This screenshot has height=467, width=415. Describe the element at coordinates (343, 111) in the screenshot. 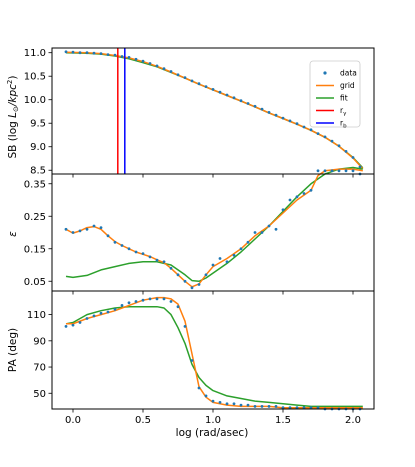

I see `legend-label-r-gamma: rγ` at that location.